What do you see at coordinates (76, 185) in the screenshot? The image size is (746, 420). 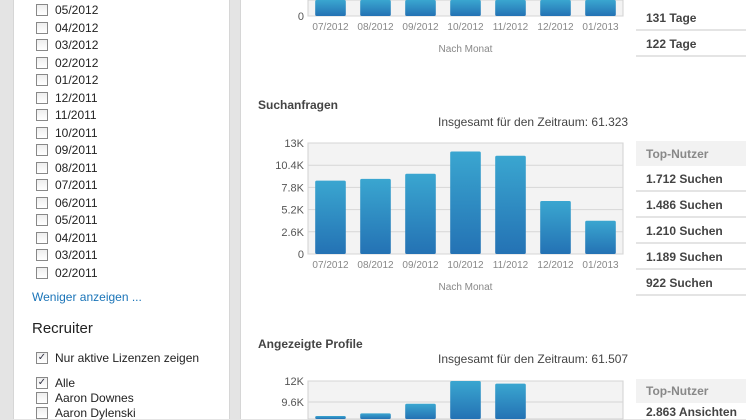 I see `checkbox-label: 07/2011` at bounding box center [76, 185].